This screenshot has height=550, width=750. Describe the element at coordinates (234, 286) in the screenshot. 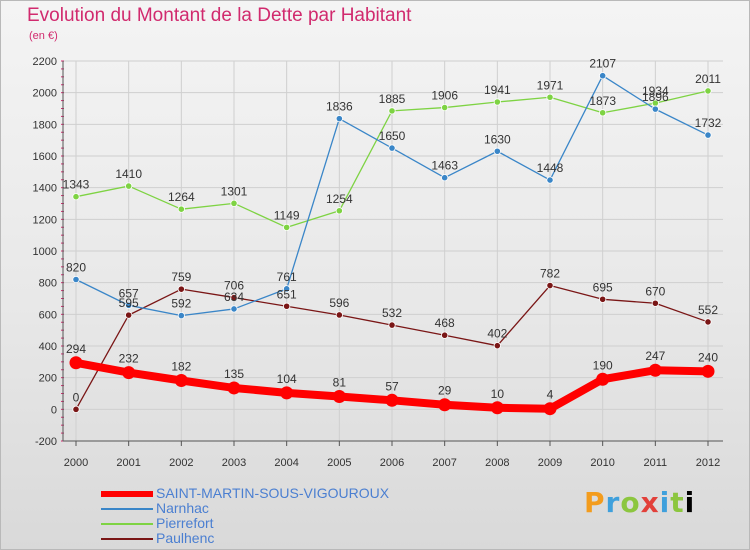

I see `data-label: 706` at that location.